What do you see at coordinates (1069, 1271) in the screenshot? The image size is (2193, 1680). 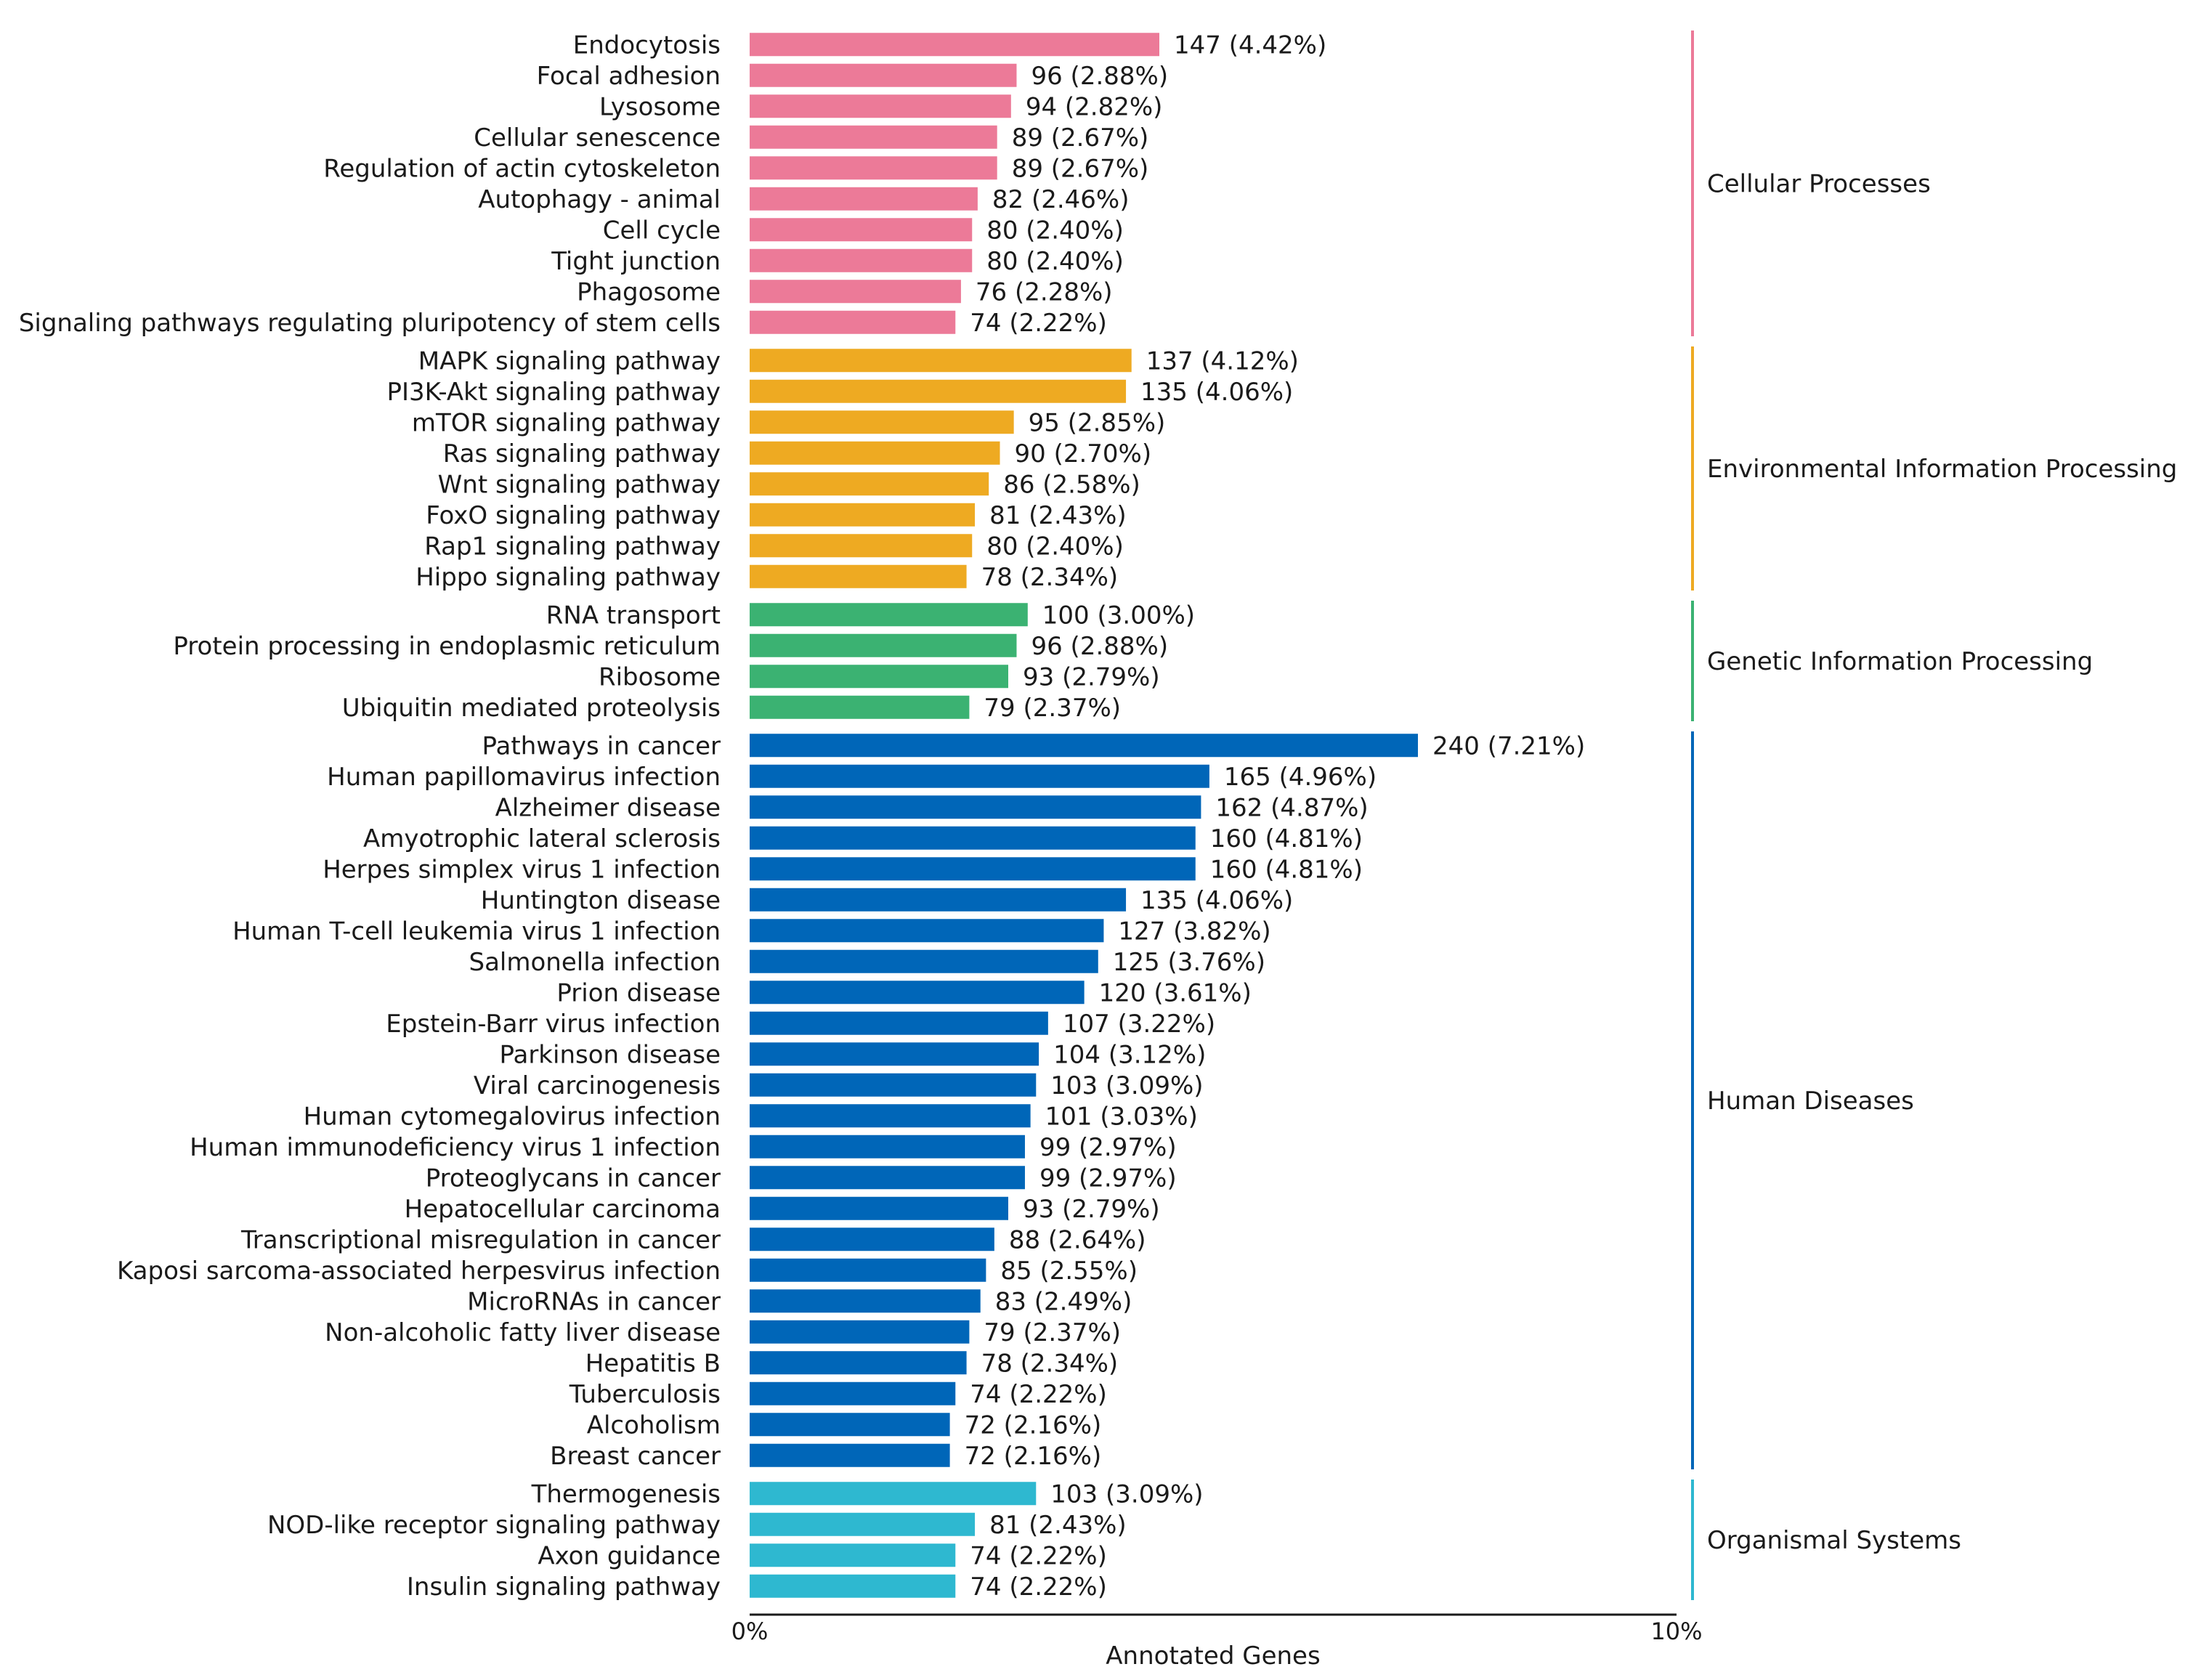 I see `value-label: 85 (2.55%)` at bounding box center [1069, 1271].